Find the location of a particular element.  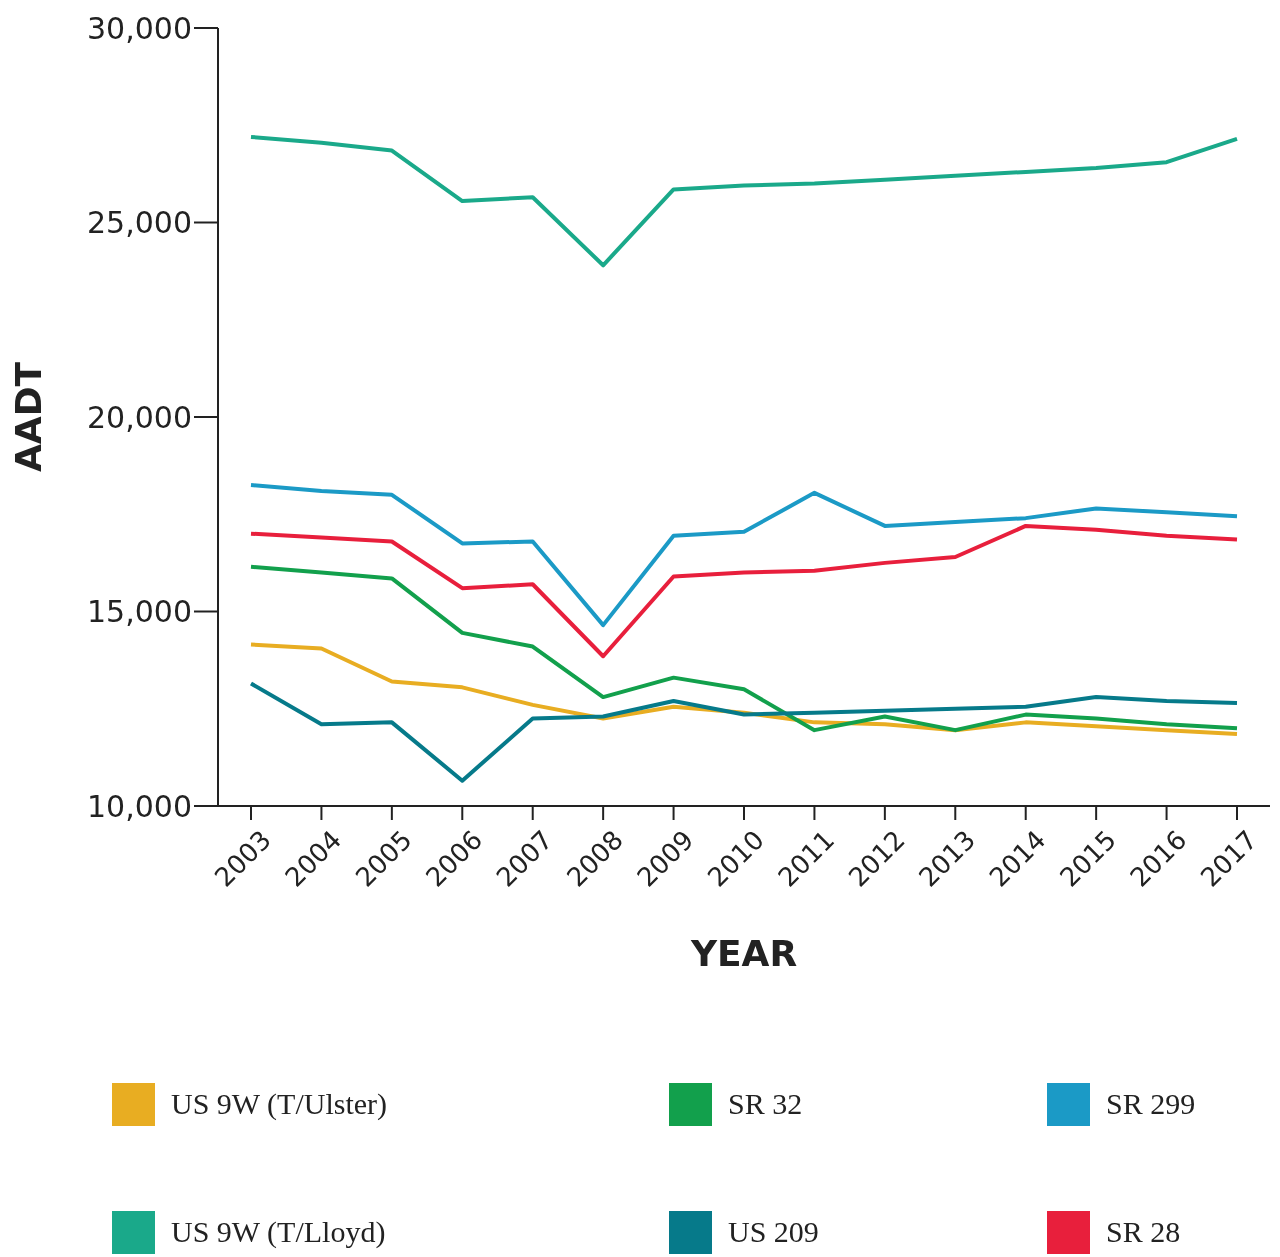

legend-label: SR 32 is located at coordinates (765, 1104).